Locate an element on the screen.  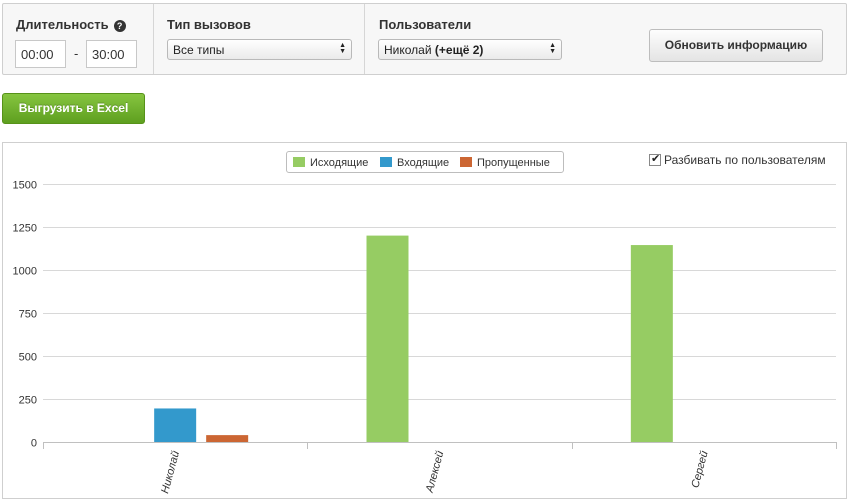
split-by-users-label: Разбивать по пользователям is located at coordinates (745, 160).